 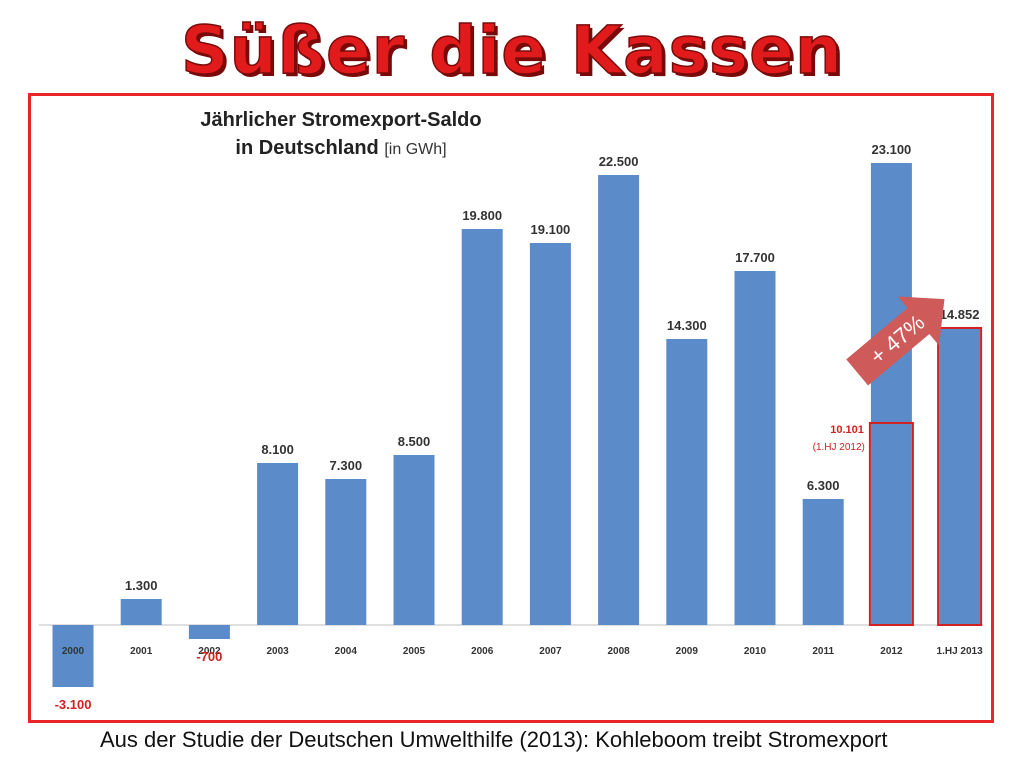 I want to click on data-label: 8.100, so click(x=277, y=449).